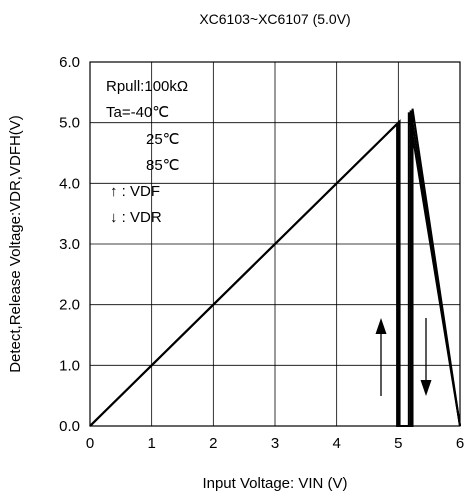 This screenshot has height=498, width=466. I want to click on y-tick-label: 1.0, so click(69, 365).